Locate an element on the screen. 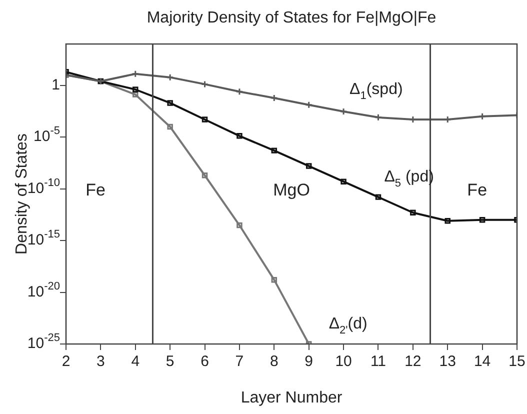  annotation: MgO is located at coordinates (291, 190).